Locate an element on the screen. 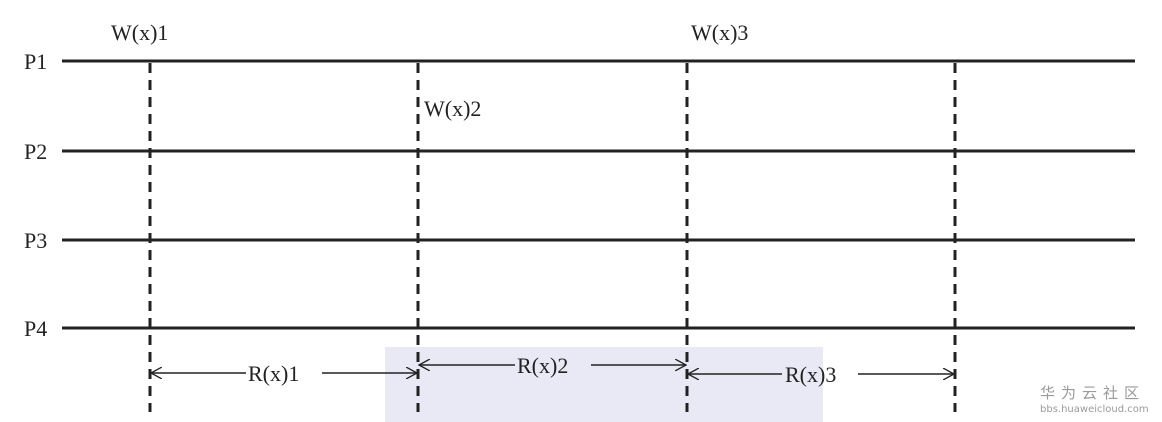  process-label-p2: P2 is located at coordinates (35, 151).